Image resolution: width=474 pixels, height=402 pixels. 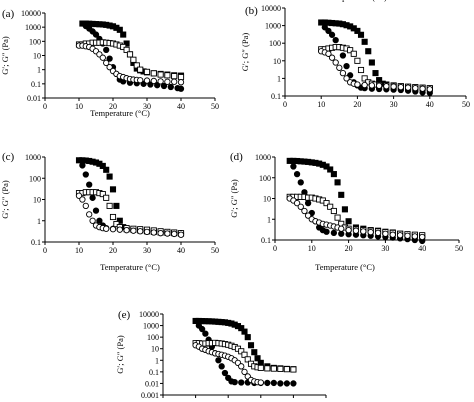 I want to click on y-tick-label: 0.01, so click(x=34, y=98).